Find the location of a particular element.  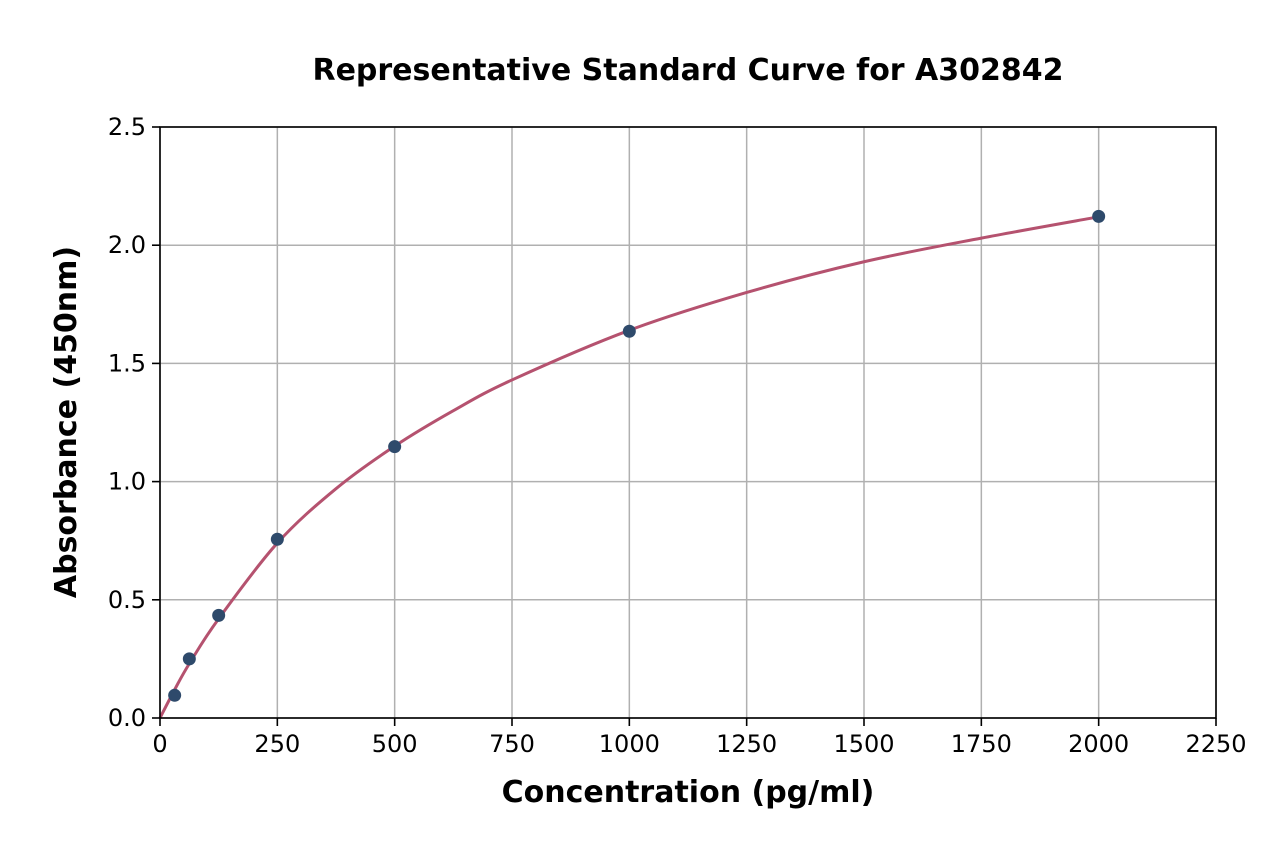

x-axis-label: Concentration (pg/ml) is located at coordinates (688, 792).